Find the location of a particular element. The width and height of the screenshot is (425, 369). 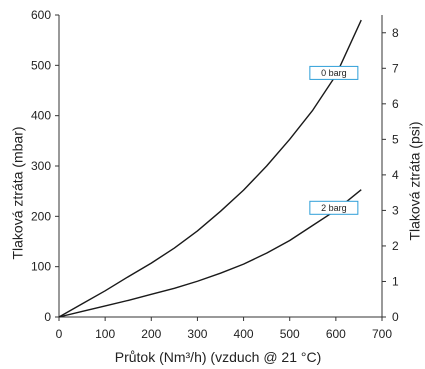

series-label-1: 2 barg is located at coordinates (334, 207).